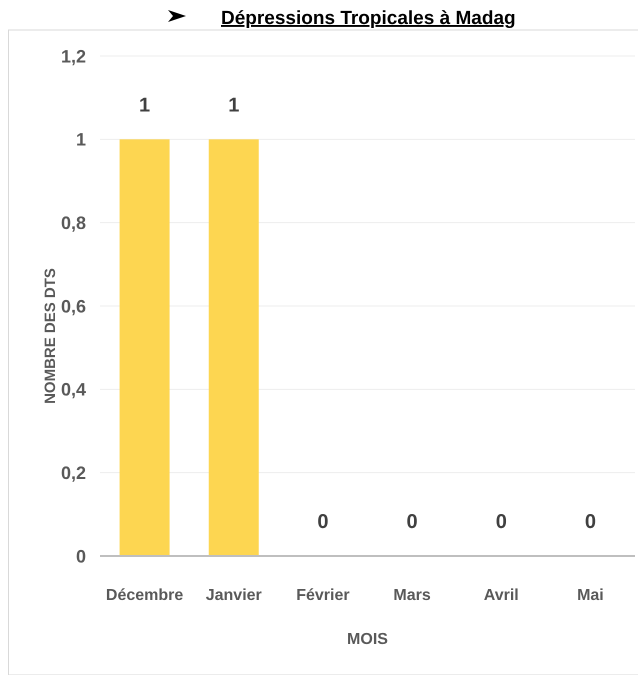 The image size is (638, 675). I want to click on y-axis-title: NOMBRE DES DTS, so click(50, 336).